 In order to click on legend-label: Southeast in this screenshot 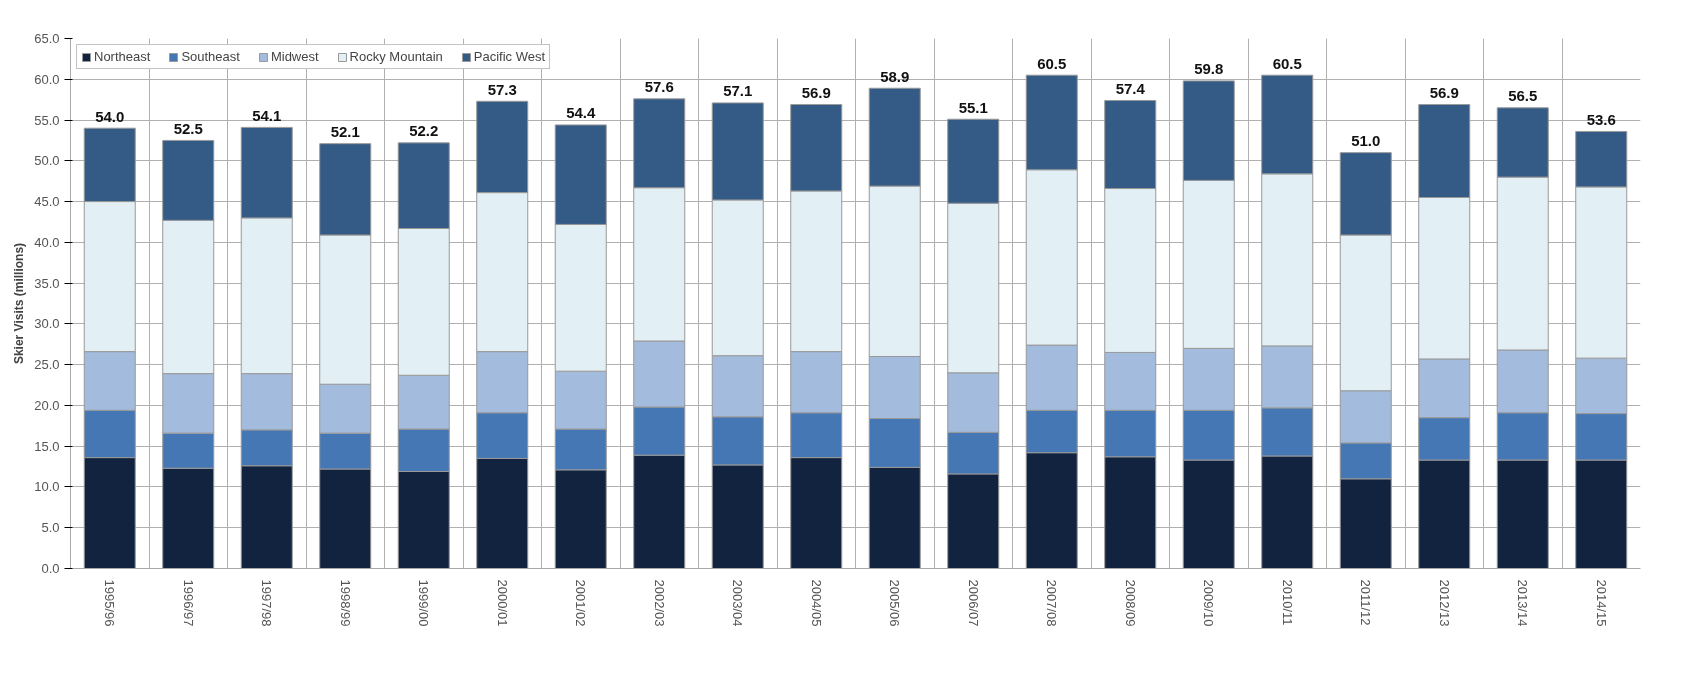, I will do `click(210, 56)`.